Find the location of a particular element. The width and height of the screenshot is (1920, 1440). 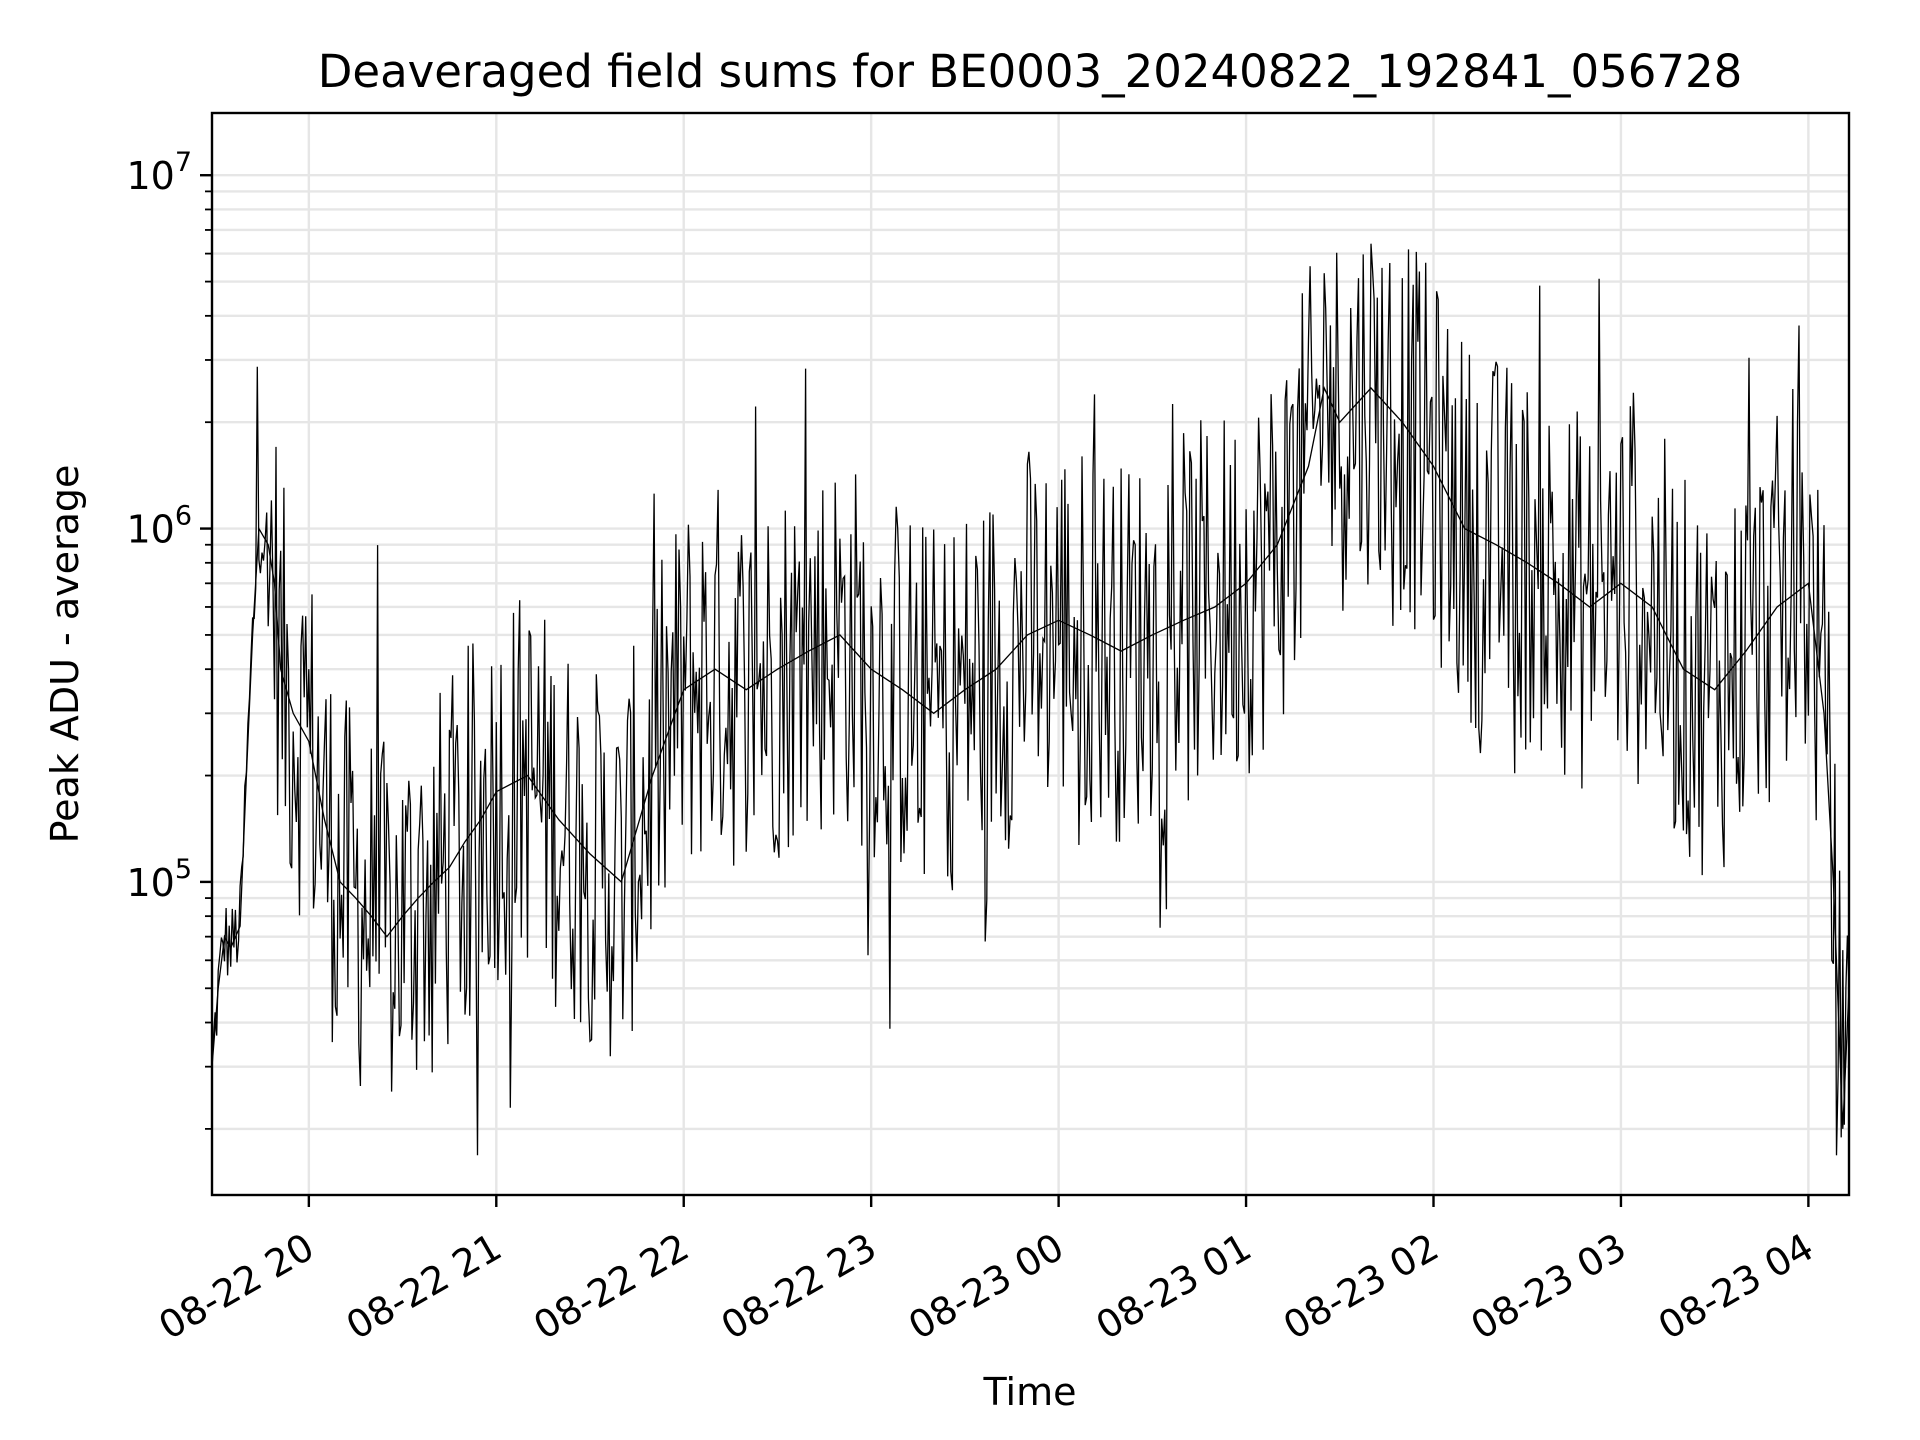

y-axis-label: Peak ADU - average is located at coordinates (65, 654).